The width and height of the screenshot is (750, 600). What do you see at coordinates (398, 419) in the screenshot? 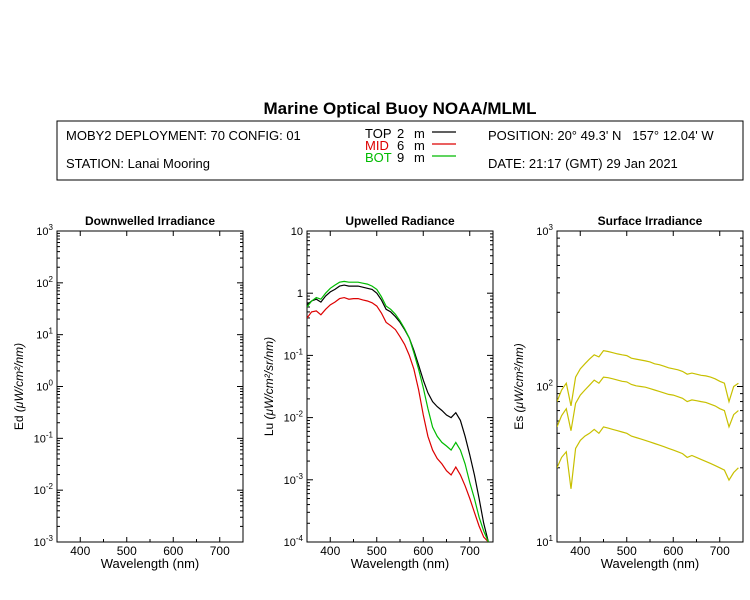
I see `series-line-mid` at bounding box center [398, 419].